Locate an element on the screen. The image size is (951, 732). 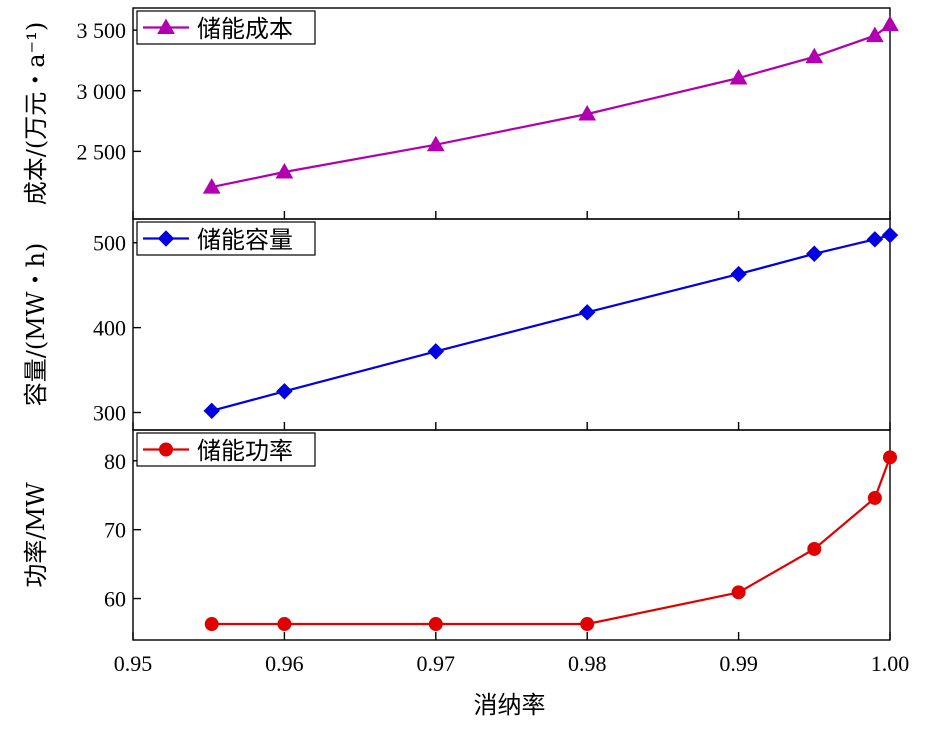
legend-label-3: 储能功率 is located at coordinates (245, 451).